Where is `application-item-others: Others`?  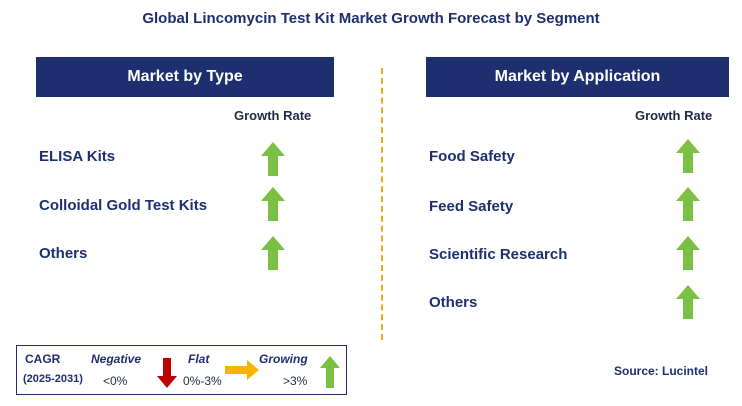 application-item-others: Others is located at coordinates (453, 302).